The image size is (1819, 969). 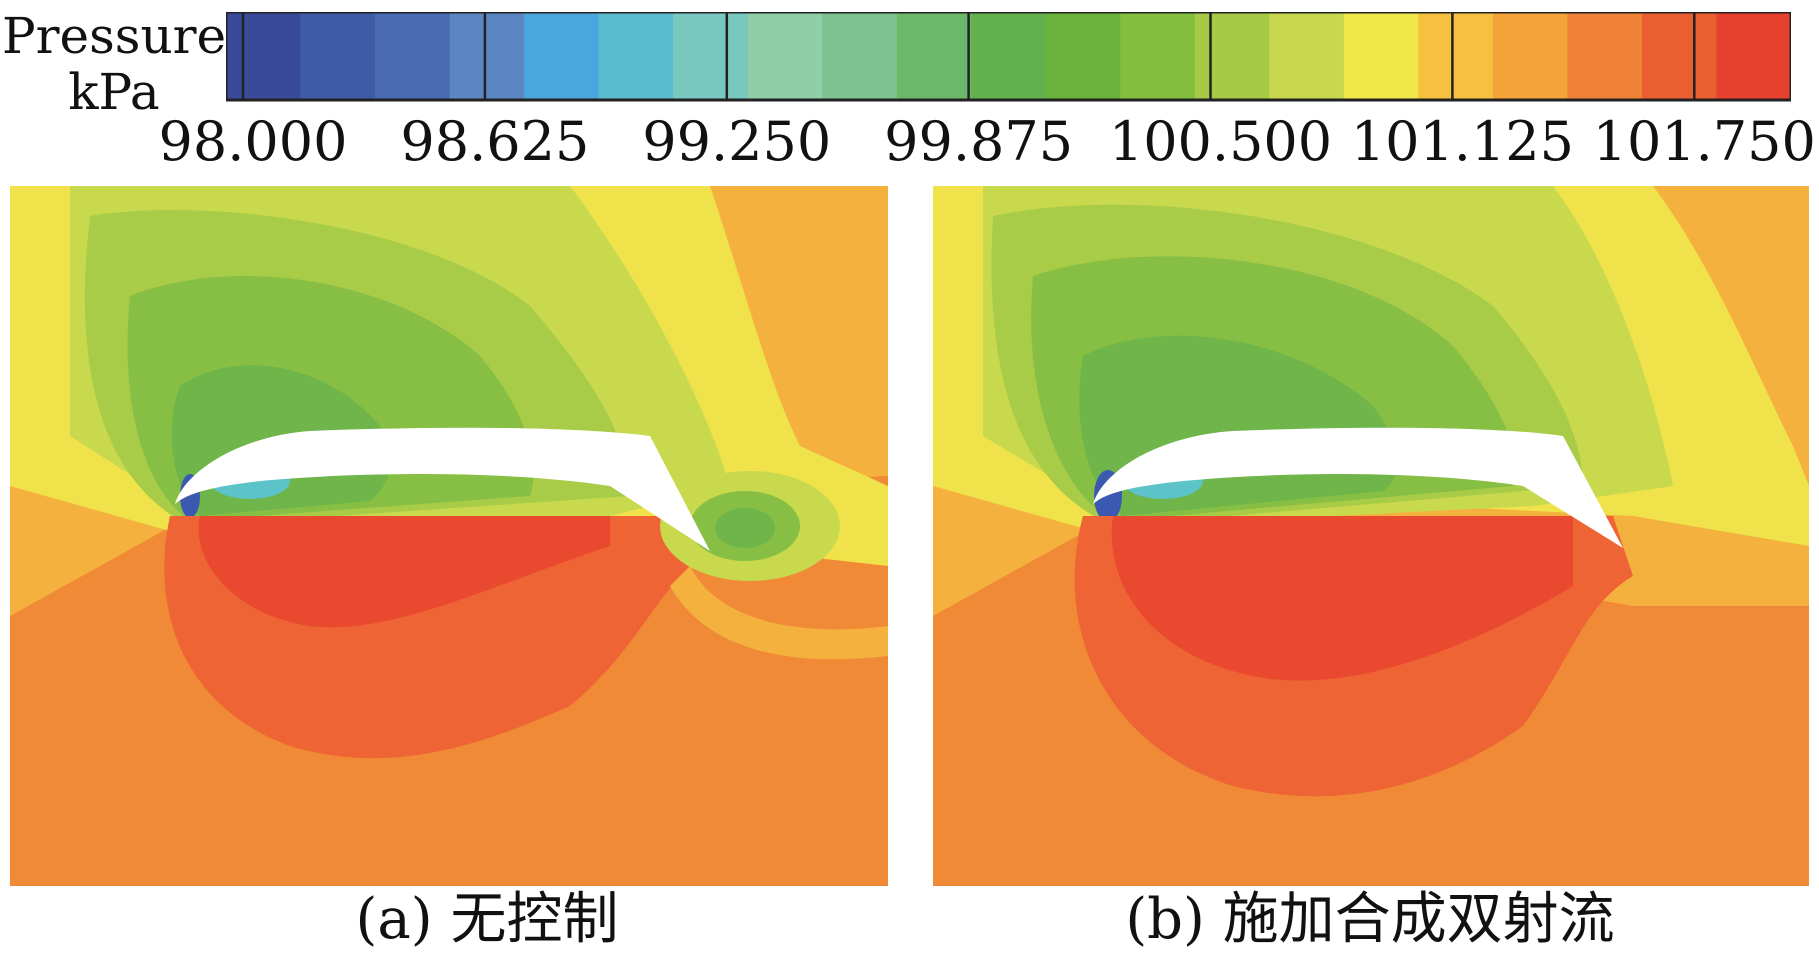 I want to click on airfoil-a, so click(x=442, y=489).